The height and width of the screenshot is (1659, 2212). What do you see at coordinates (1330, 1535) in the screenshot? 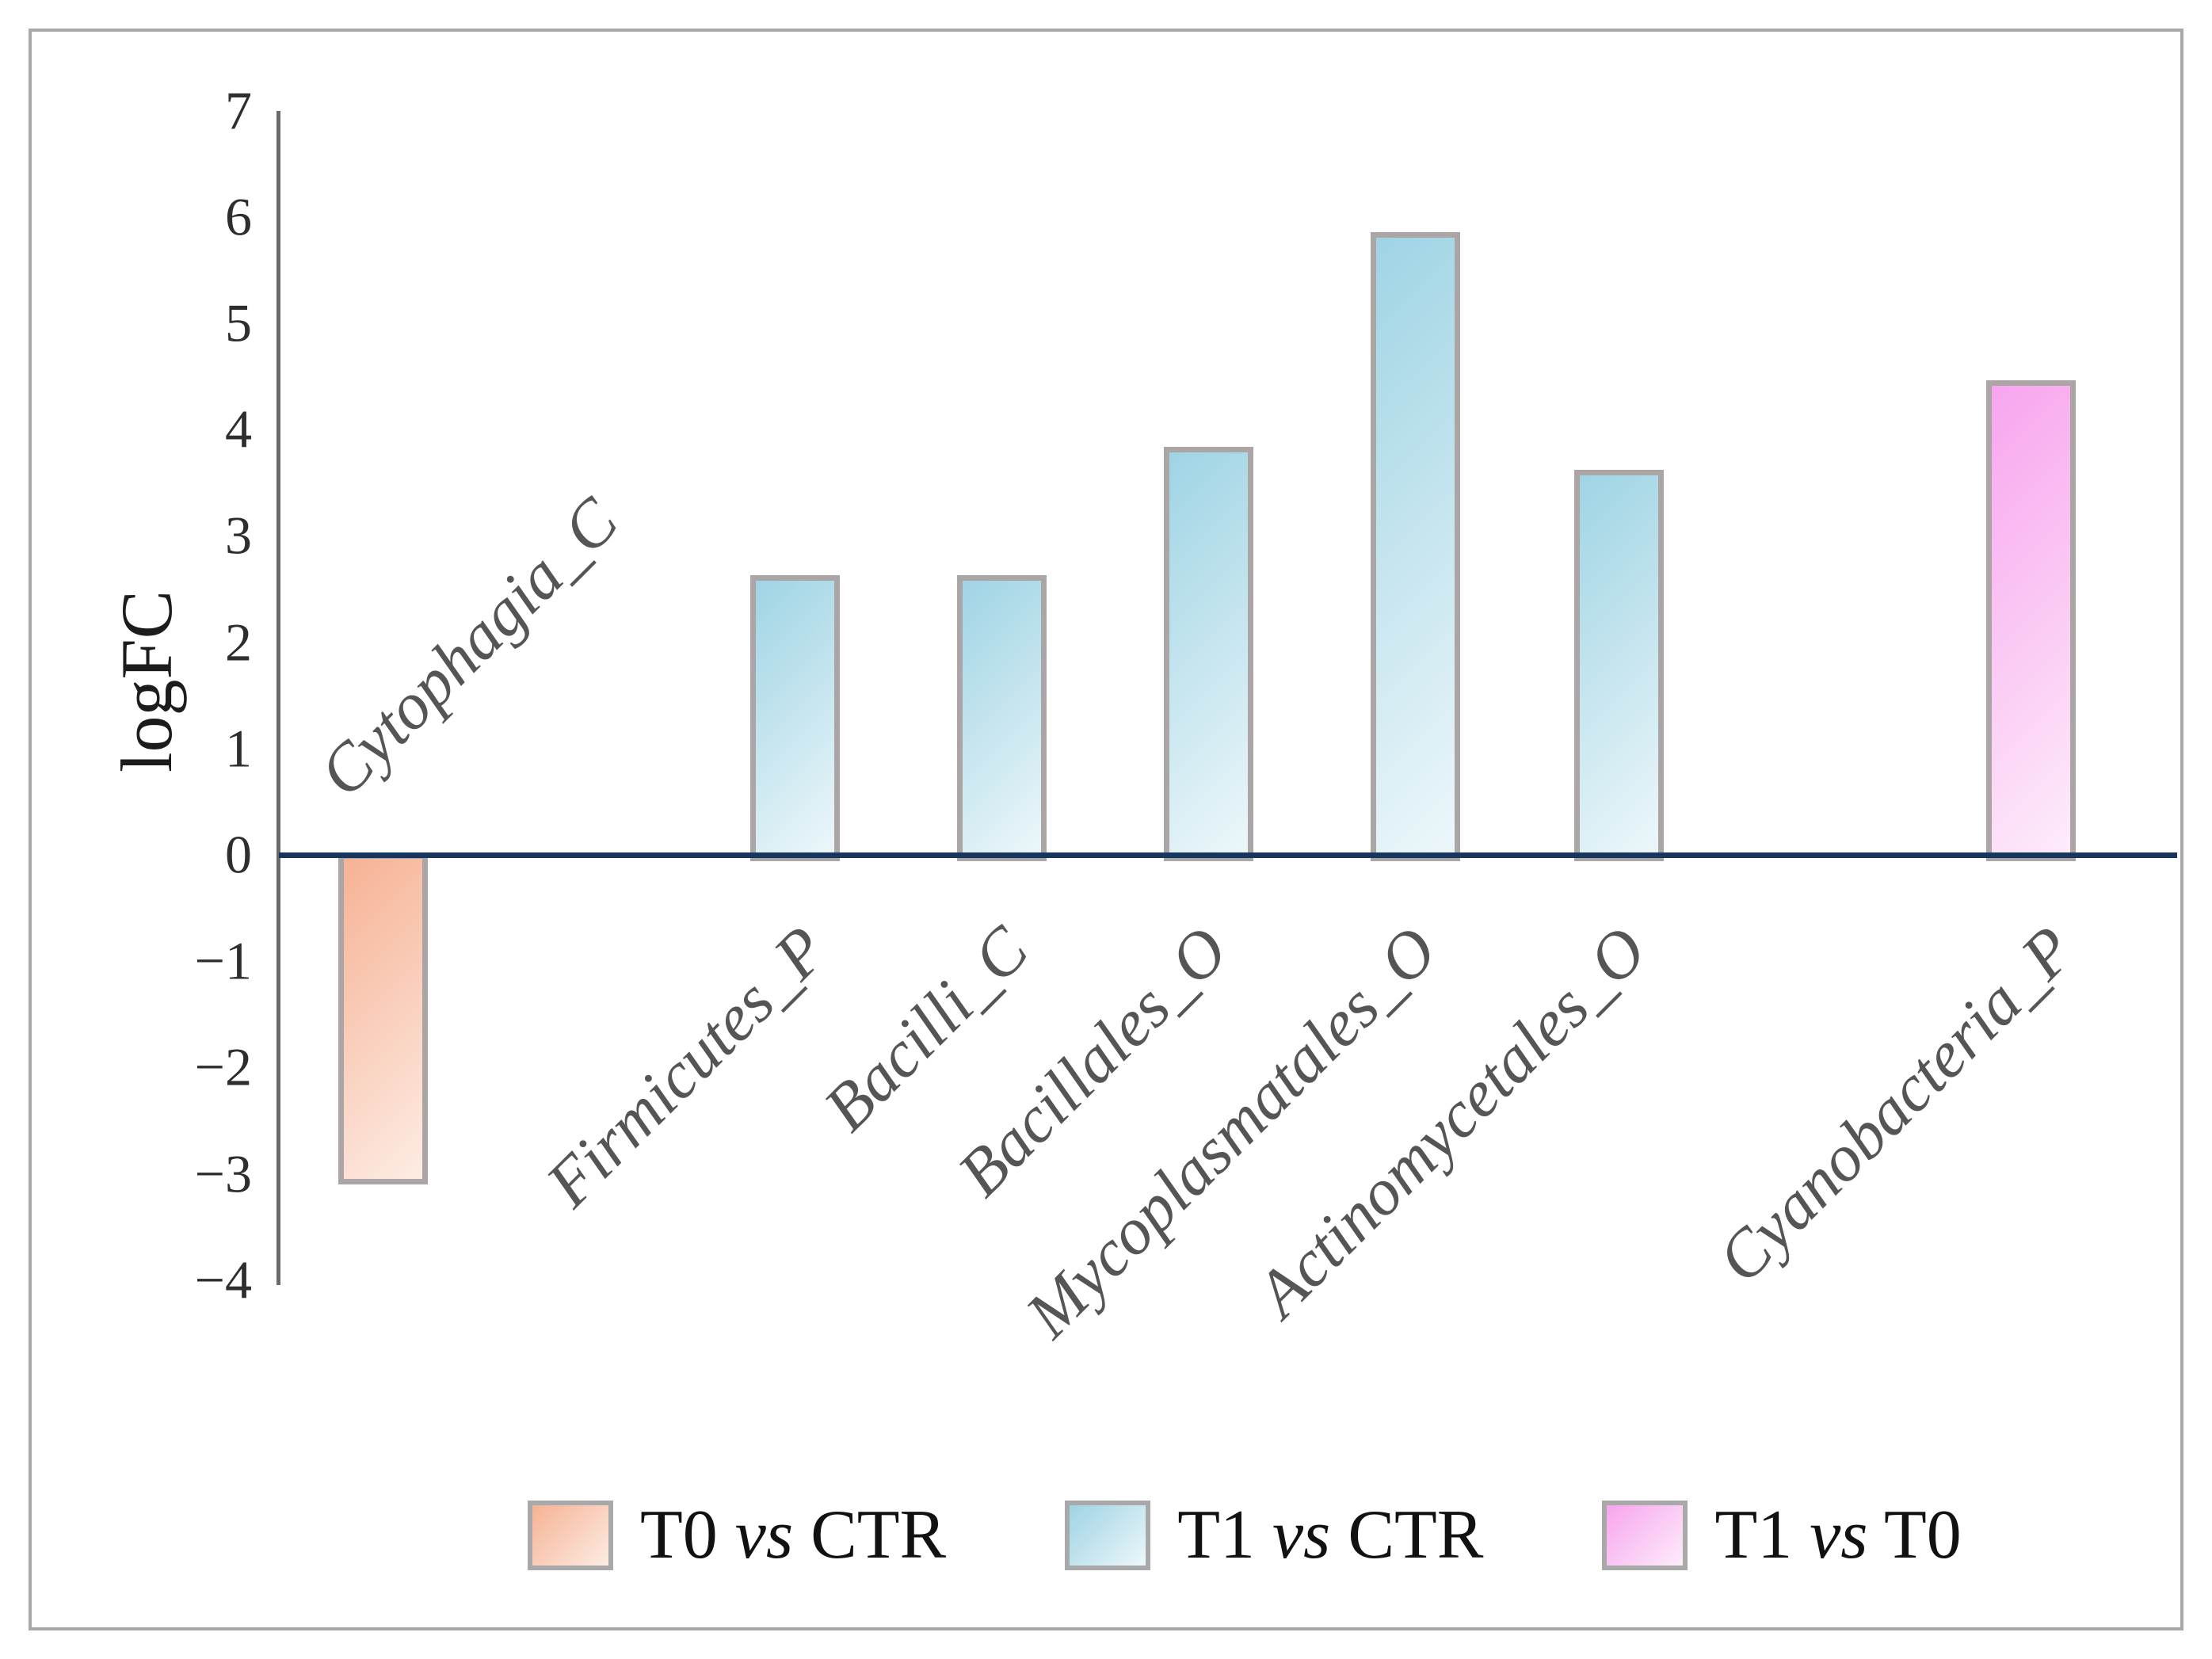
I see `legend-label: T1 vs CTR` at bounding box center [1330, 1535].